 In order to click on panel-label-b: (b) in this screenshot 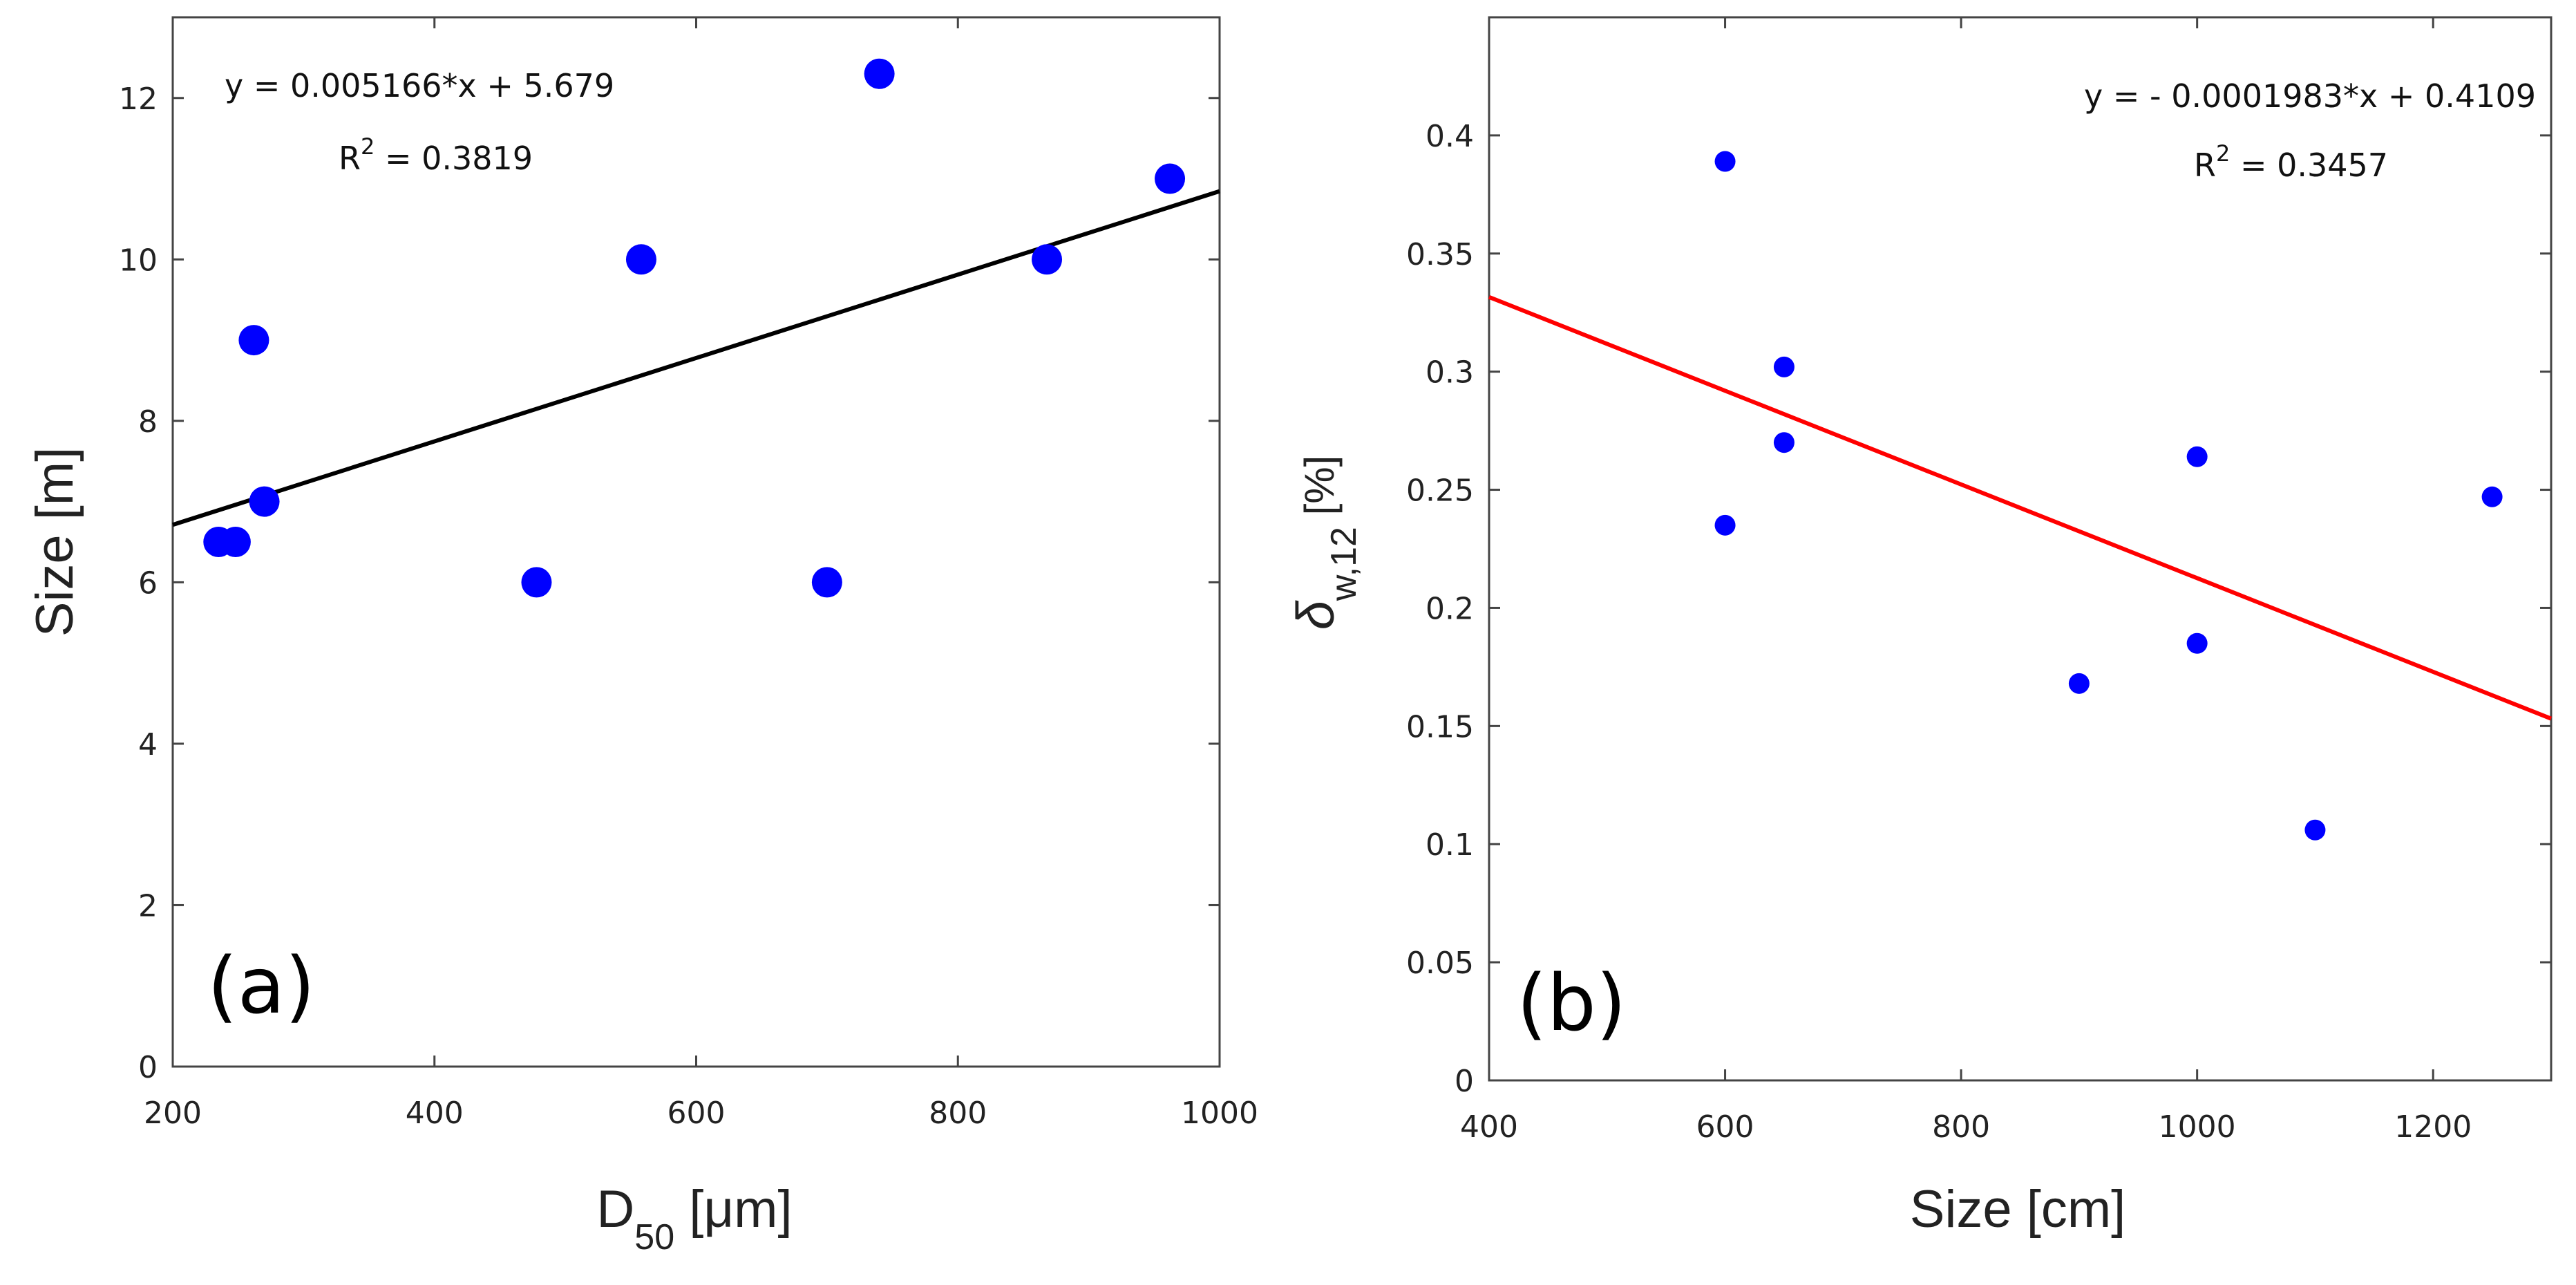, I will do `click(1571, 1004)`.